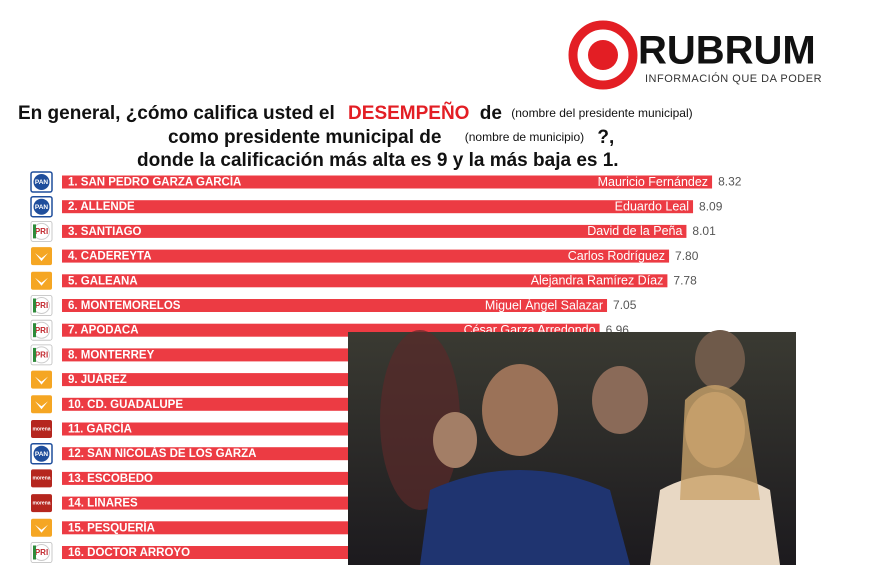 This screenshot has height=565, width=869. Describe the element at coordinates (111, 355) in the screenshot. I see `category-label: 8. MONTERREY` at that location.